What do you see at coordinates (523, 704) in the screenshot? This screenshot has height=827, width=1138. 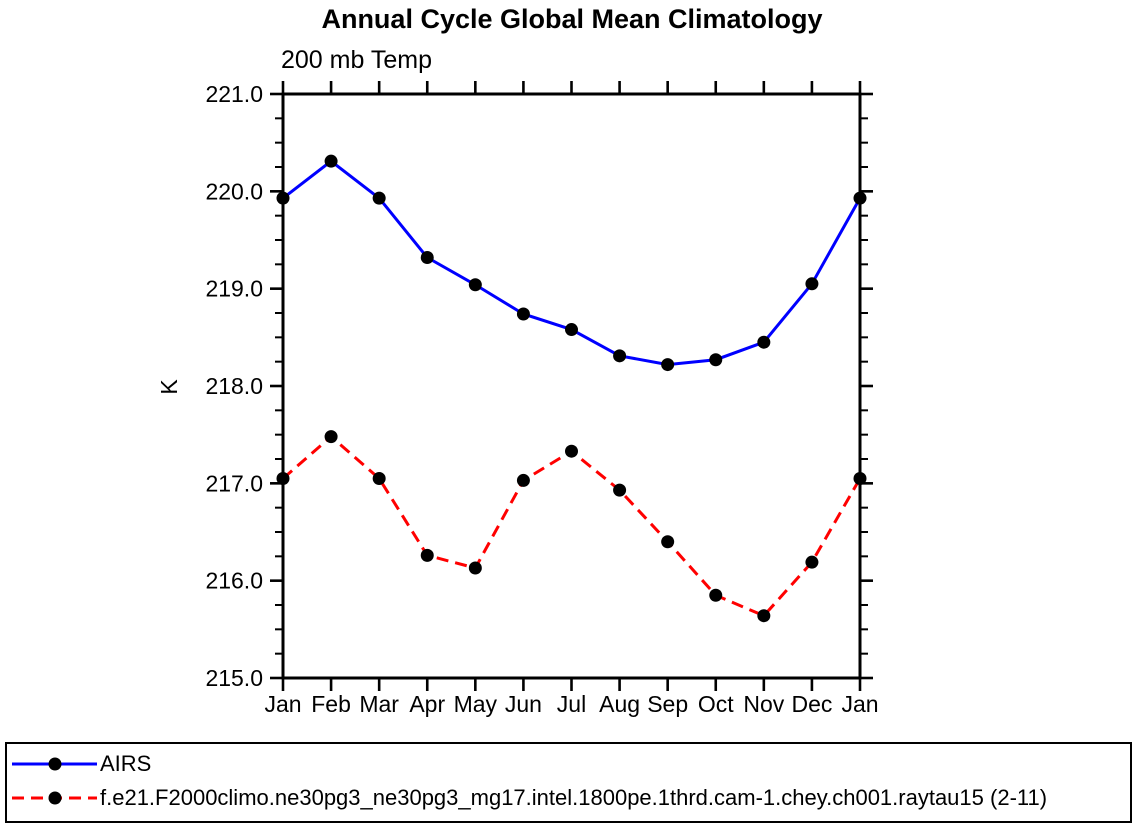 I see `x-axis-tick-label: Jun` at bounding box center [523, 704].